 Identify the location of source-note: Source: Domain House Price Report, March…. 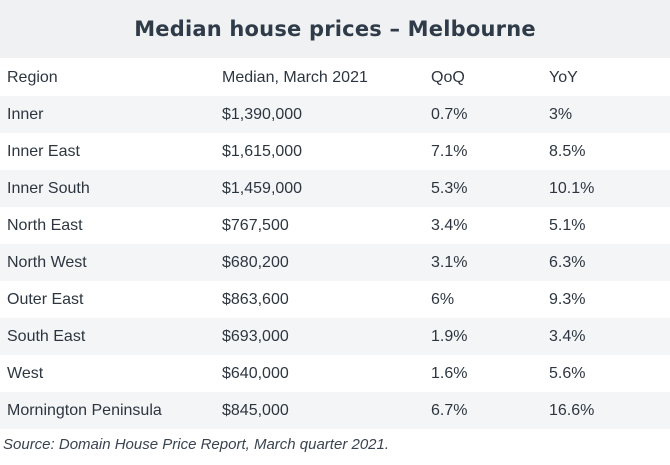
(196, 444).